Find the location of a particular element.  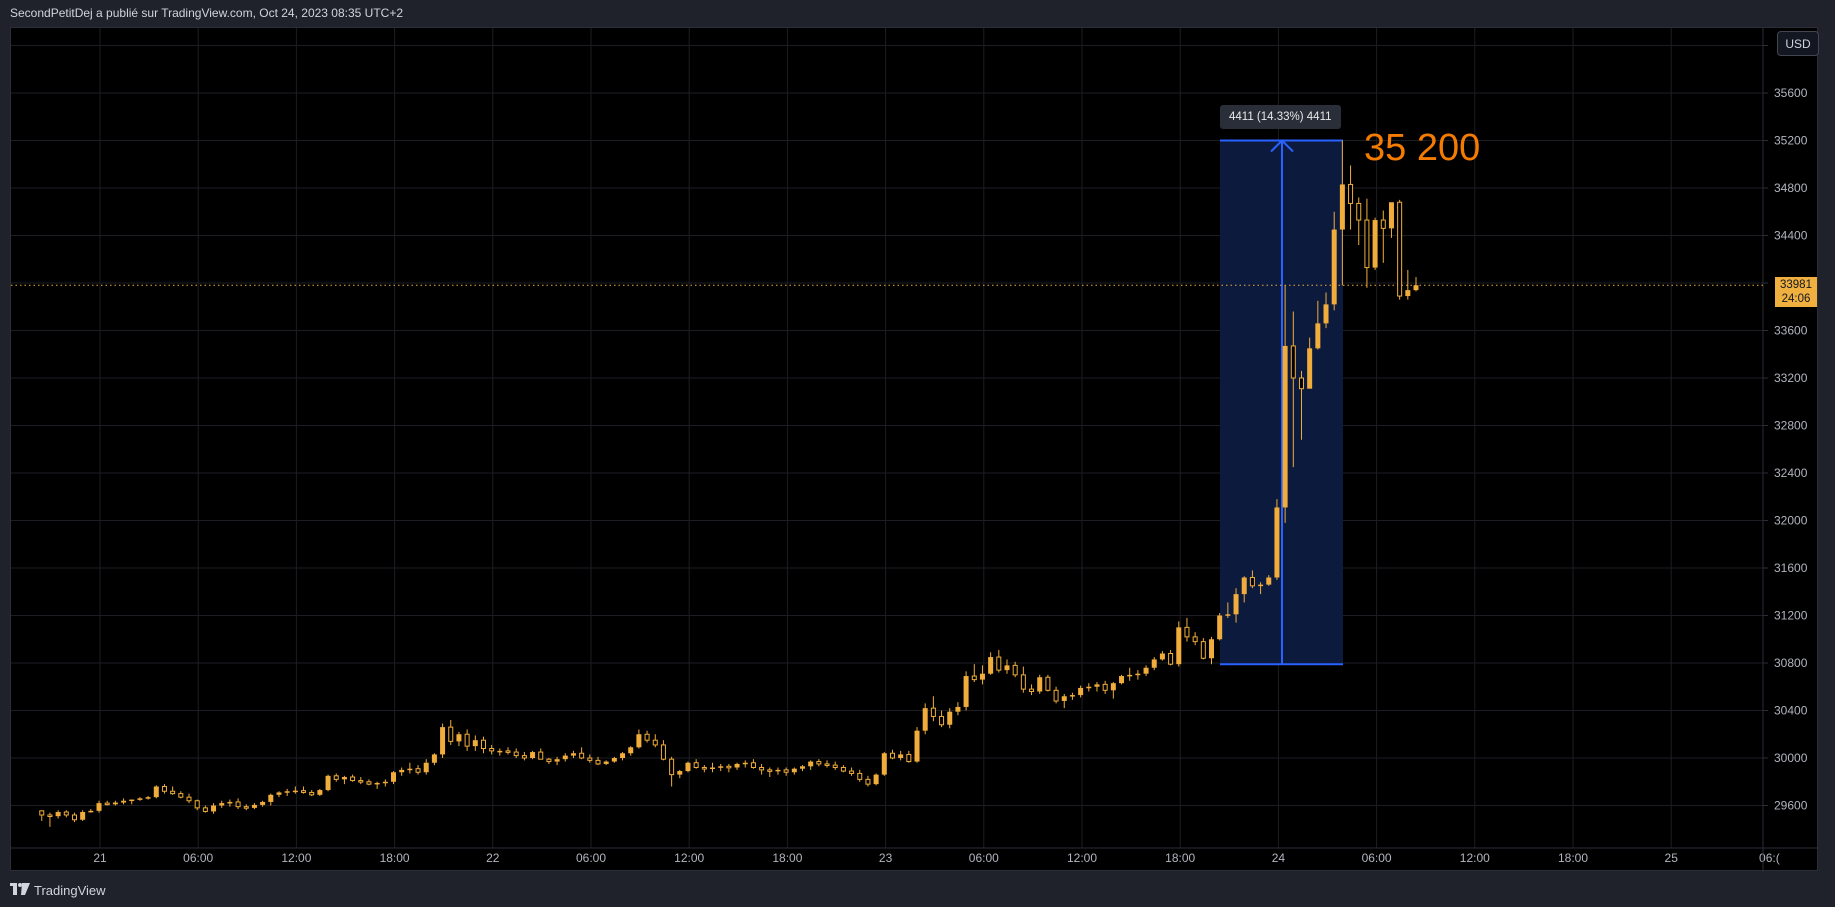

price-axis-label: 34800 is located at coordinates (1791, 188).